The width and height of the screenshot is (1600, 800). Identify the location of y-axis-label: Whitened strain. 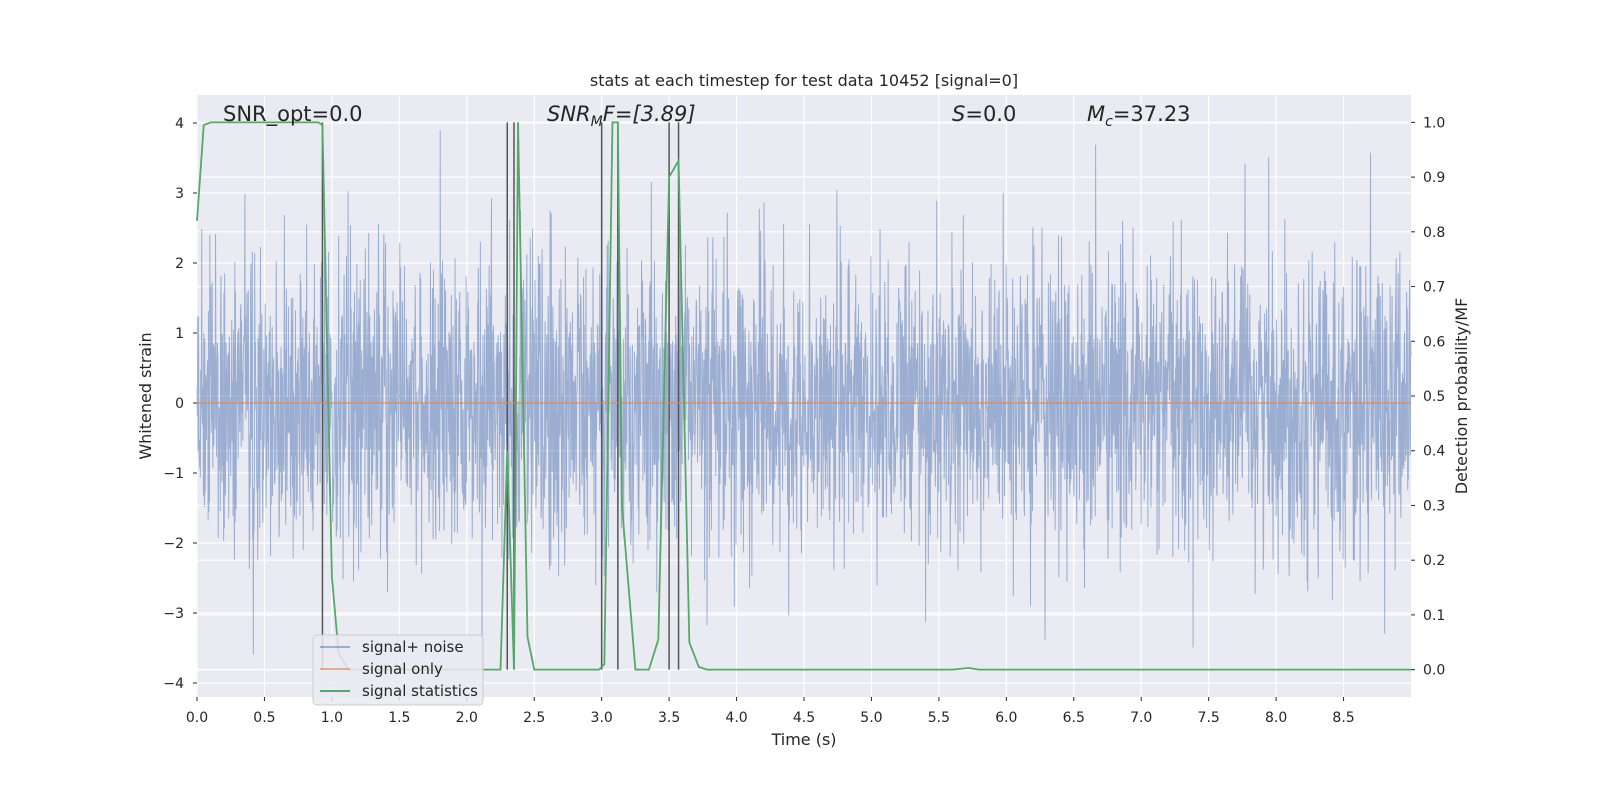
(145, 395).